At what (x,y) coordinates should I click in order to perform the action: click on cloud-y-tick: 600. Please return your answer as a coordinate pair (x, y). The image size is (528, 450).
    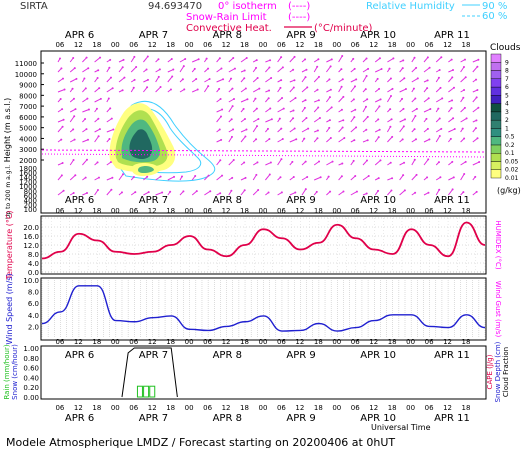
    Looking at the image, I should click on (30, 196).